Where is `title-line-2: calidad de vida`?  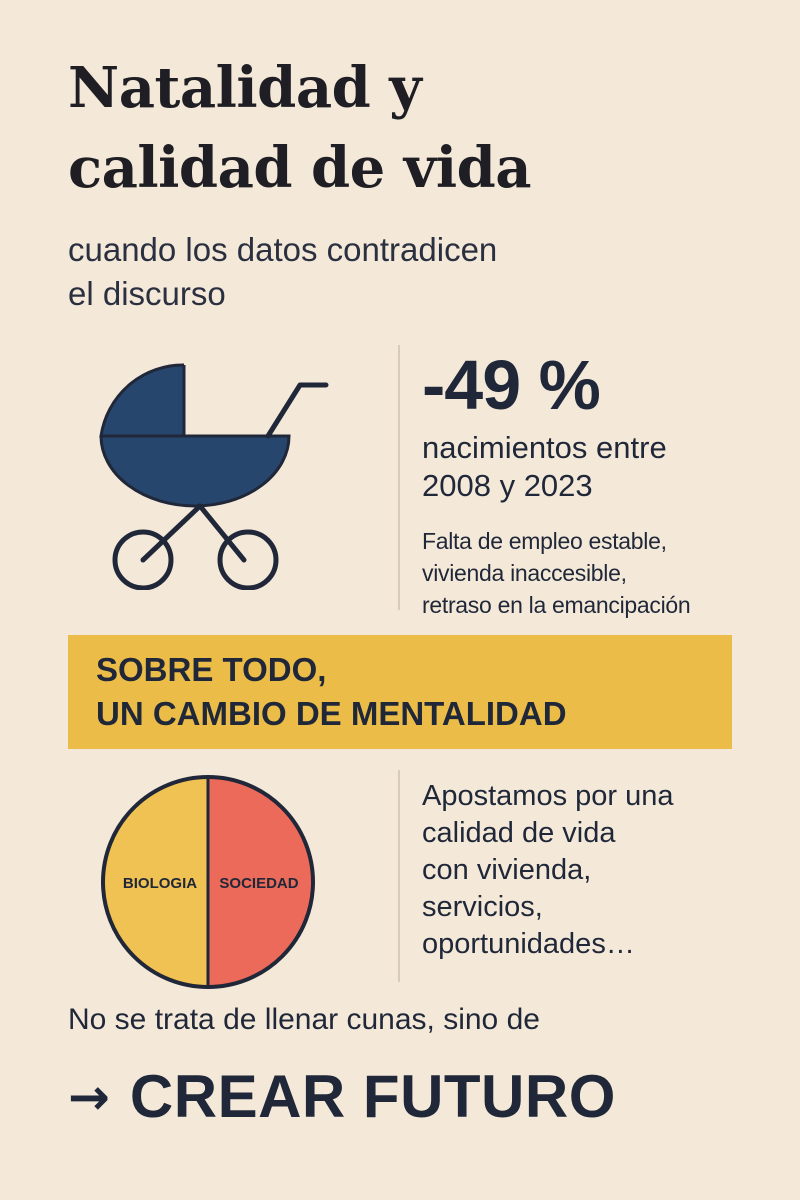
title-line-2: calidad de vida is located at coordinates (300, 168).